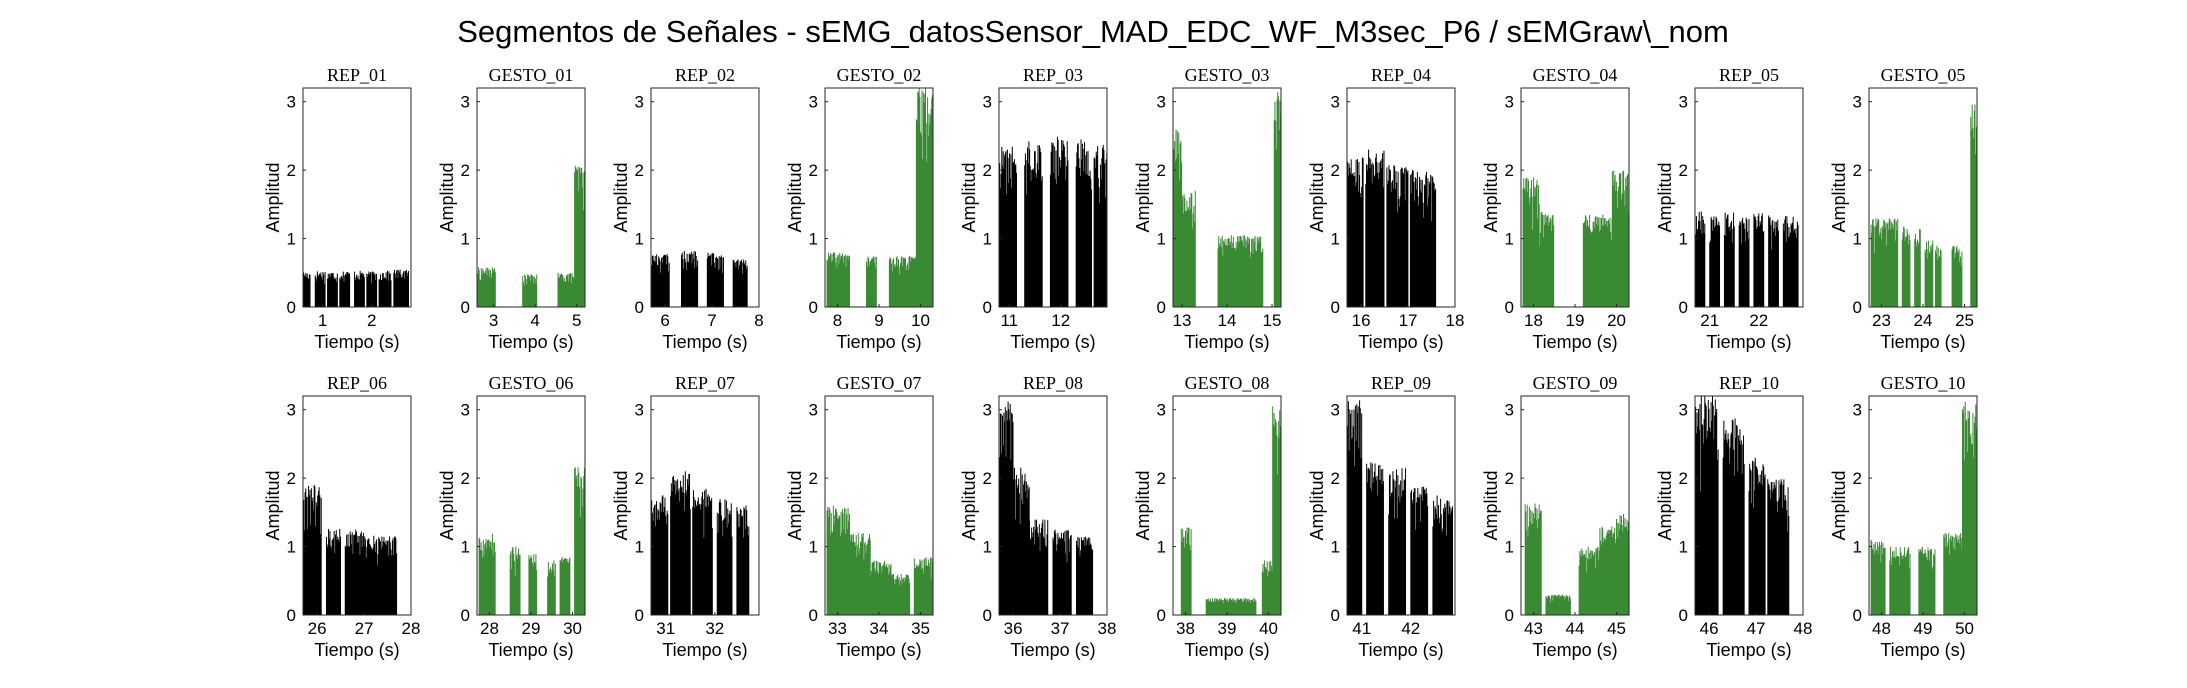 Image resolution: width=2187 pixels, height=688 pixels. Describe the element at coordinates (1060, 628) in the screenshot. I see `x-tick-label: 37` at that location.